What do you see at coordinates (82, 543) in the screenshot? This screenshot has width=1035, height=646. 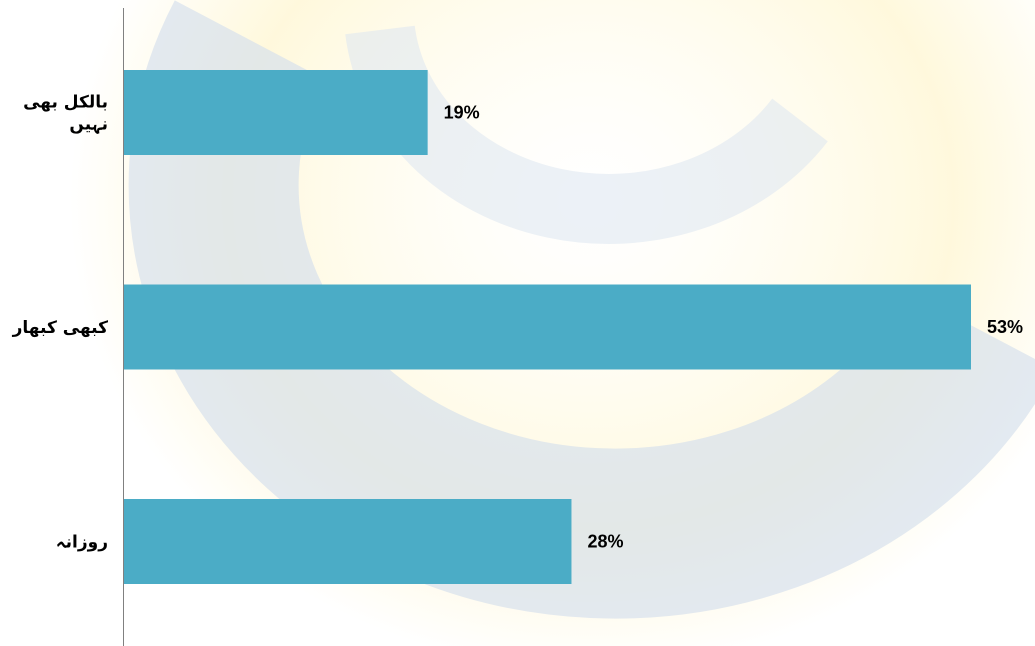 I see `category-label-2-line-0: روزانہ` at bounding box center [82, 543].